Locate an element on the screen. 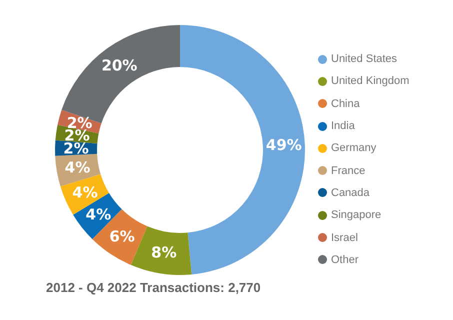 The width and height of the screenshot is (453, 320). legend-label: Germany is located at coordinates (353, 148).